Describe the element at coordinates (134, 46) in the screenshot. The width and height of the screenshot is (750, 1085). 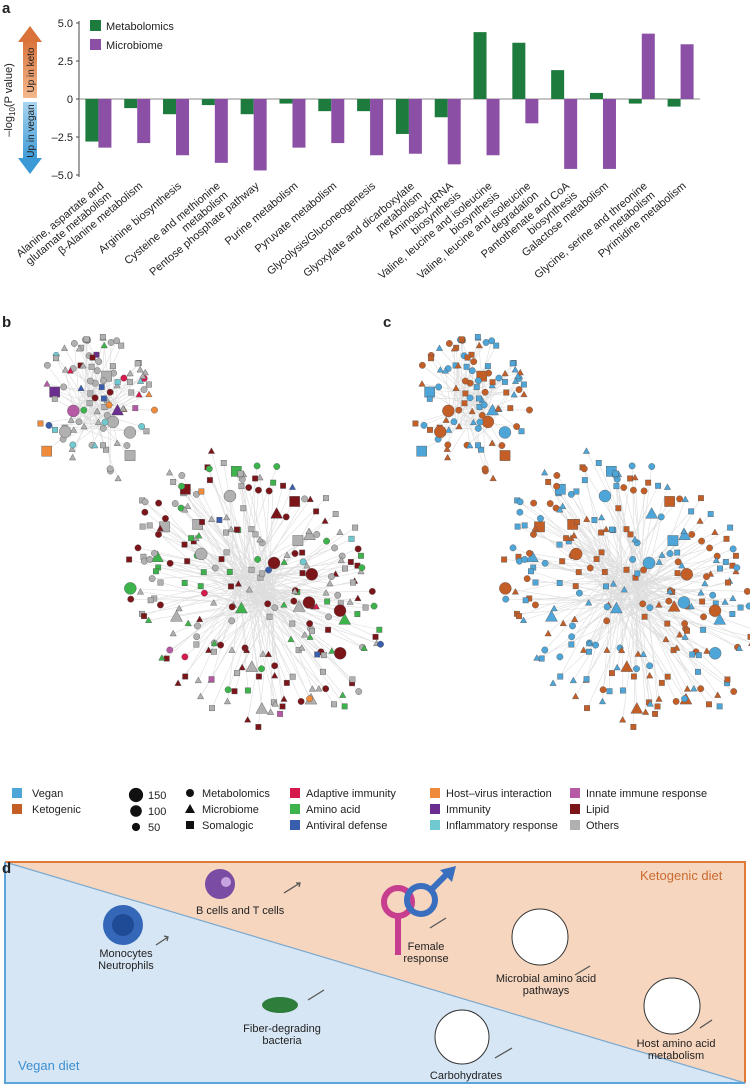
I see `legend-label: Microbiome` at that location.